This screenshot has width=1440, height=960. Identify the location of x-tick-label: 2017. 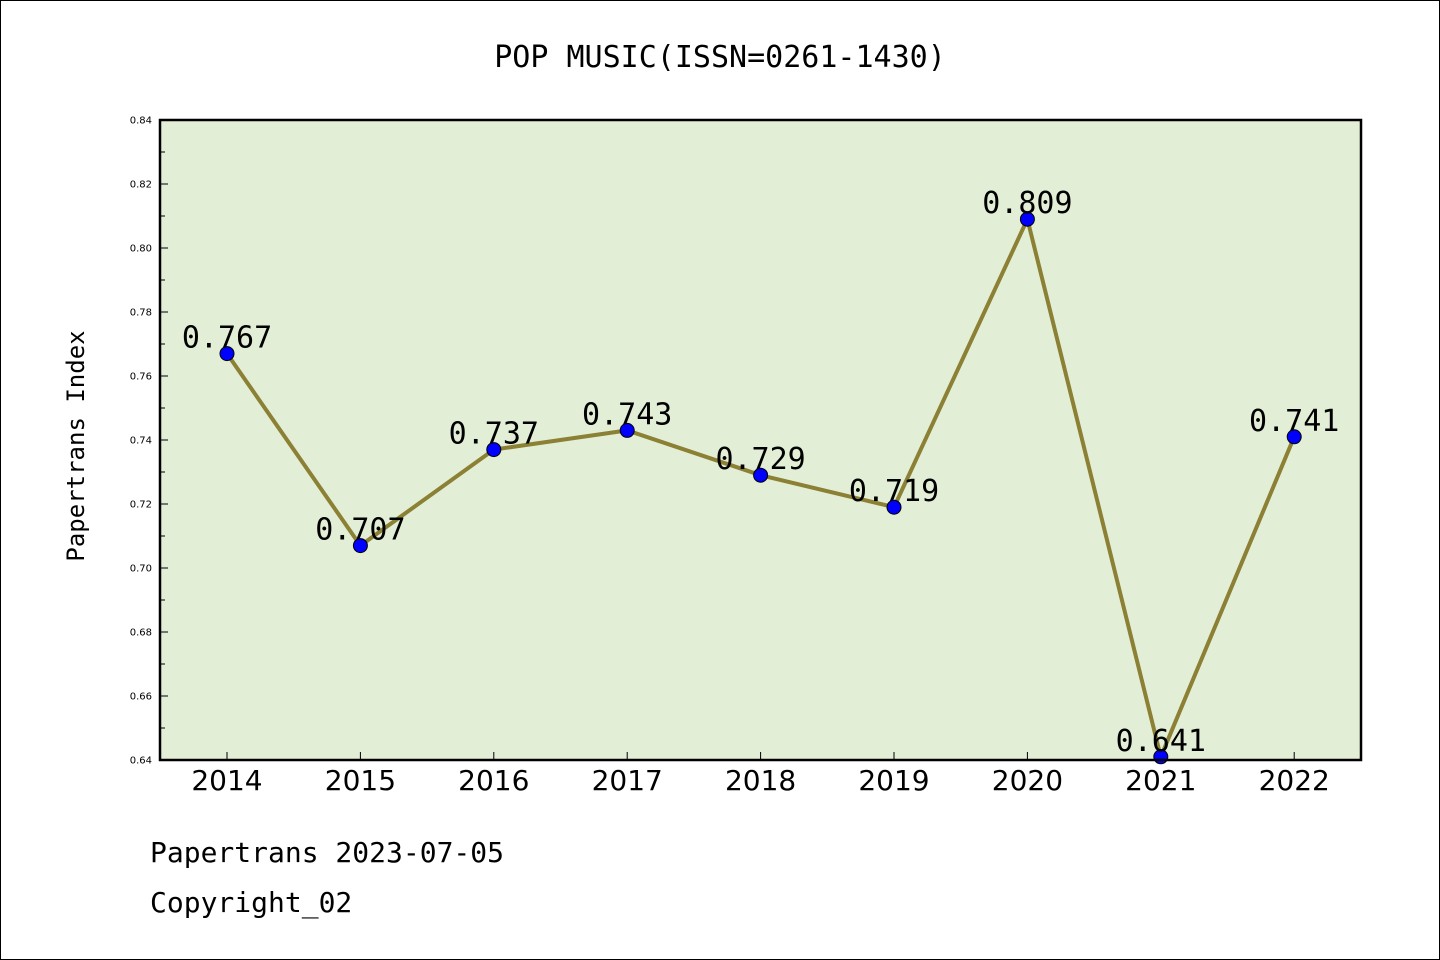
(627, 780).